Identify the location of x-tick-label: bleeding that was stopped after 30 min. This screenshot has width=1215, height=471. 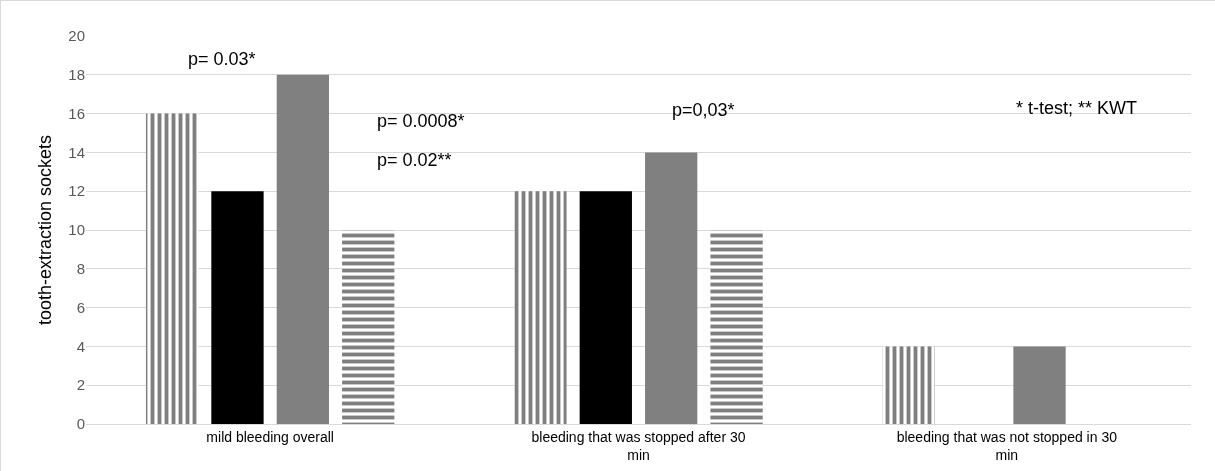
(638, 445).